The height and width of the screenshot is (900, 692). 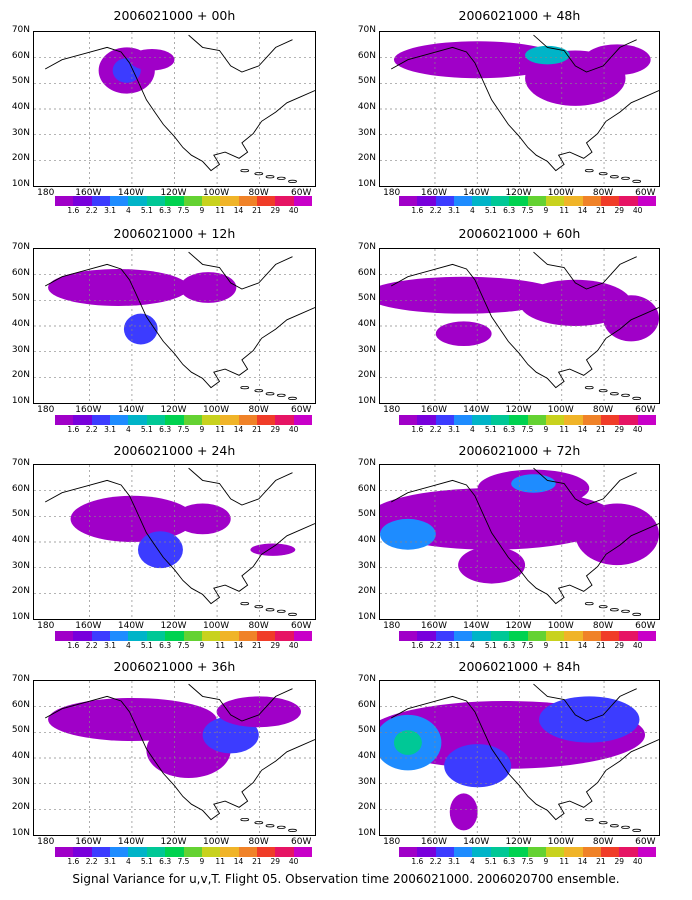 What do you see at coordinates (645, 842) in the screenshot?
I see `longitude-label: 60W` at bounding box center [645, 842].